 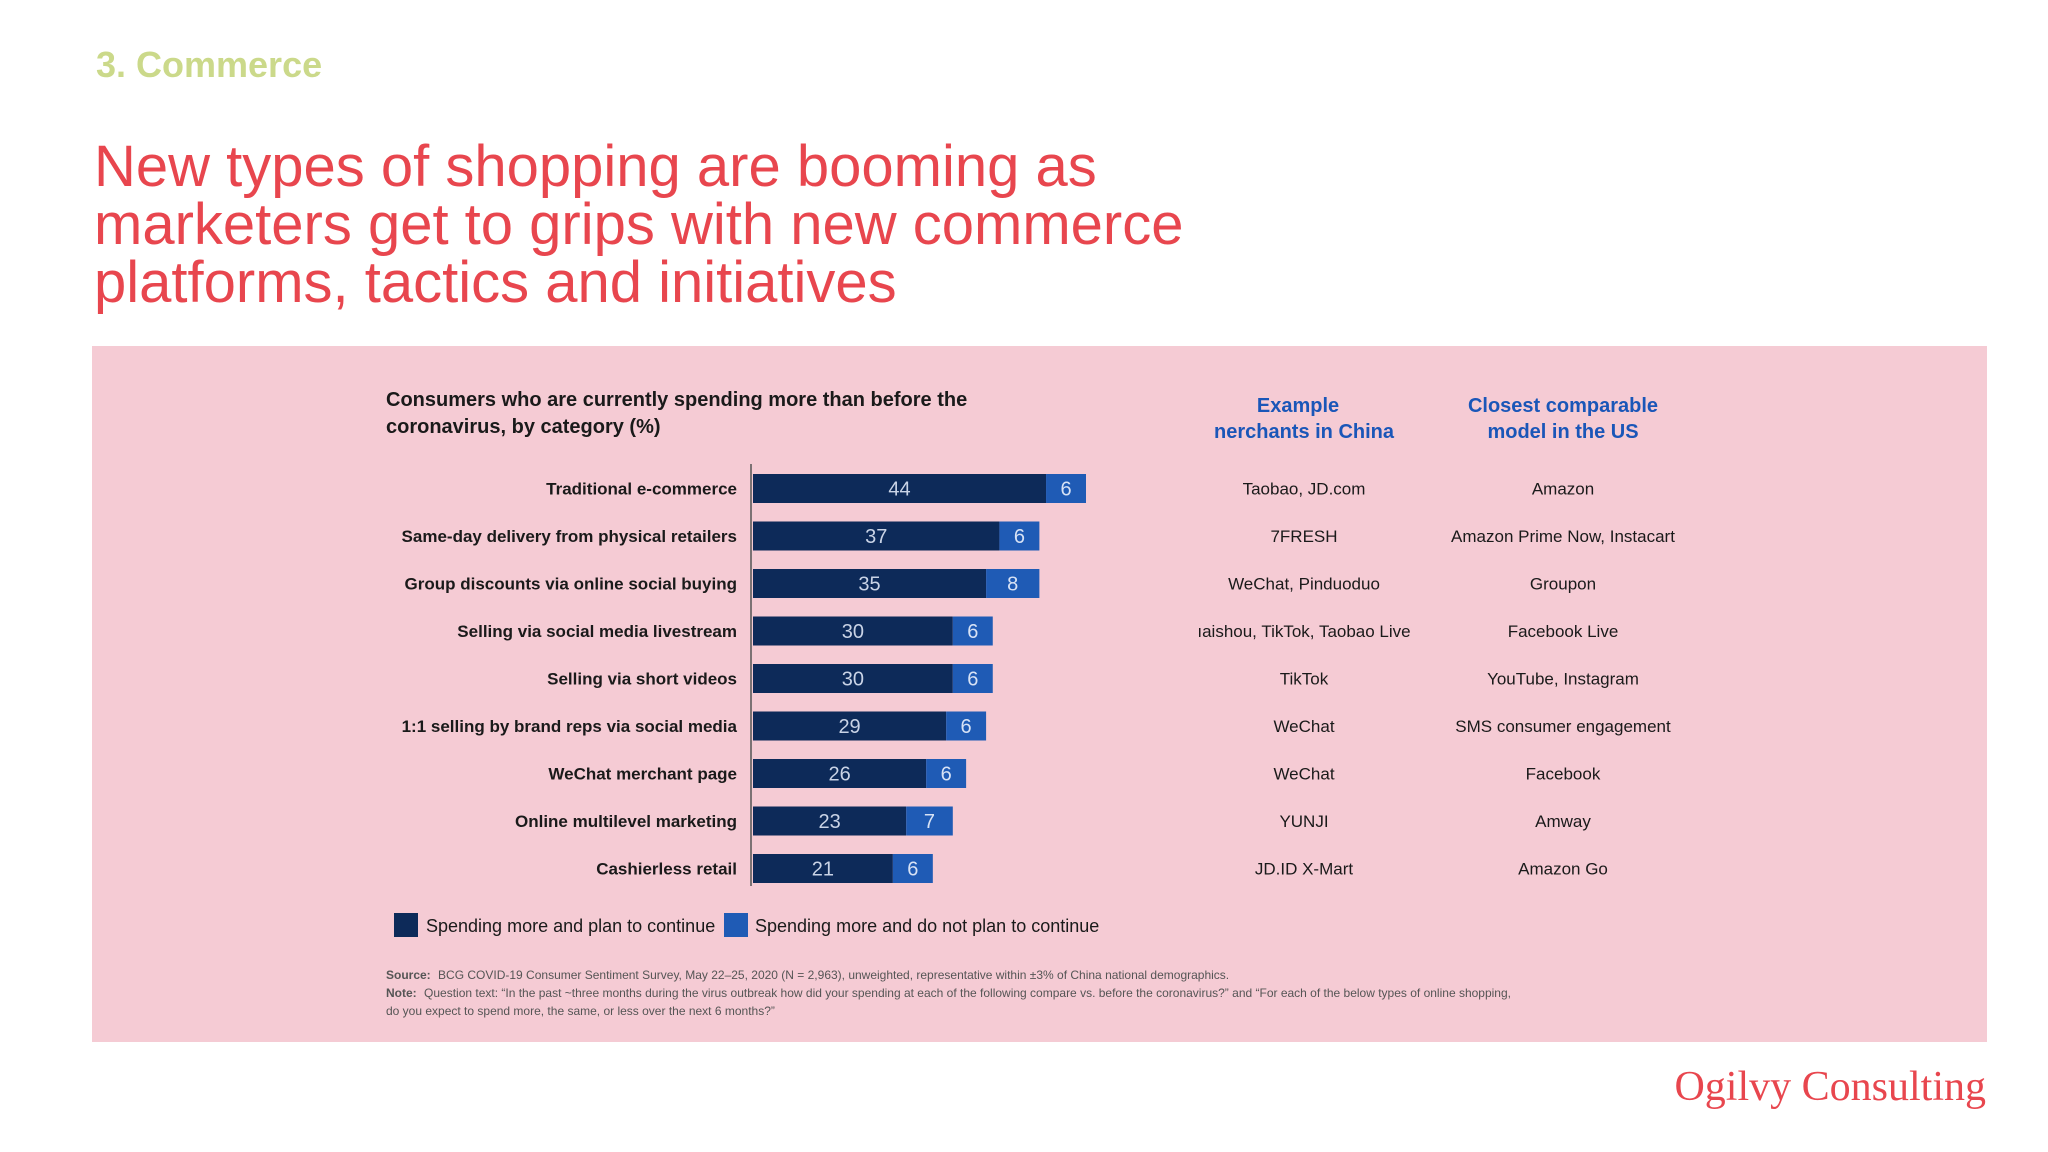 I want to click on data-label-continue: 37, so click(x=876, y=537).